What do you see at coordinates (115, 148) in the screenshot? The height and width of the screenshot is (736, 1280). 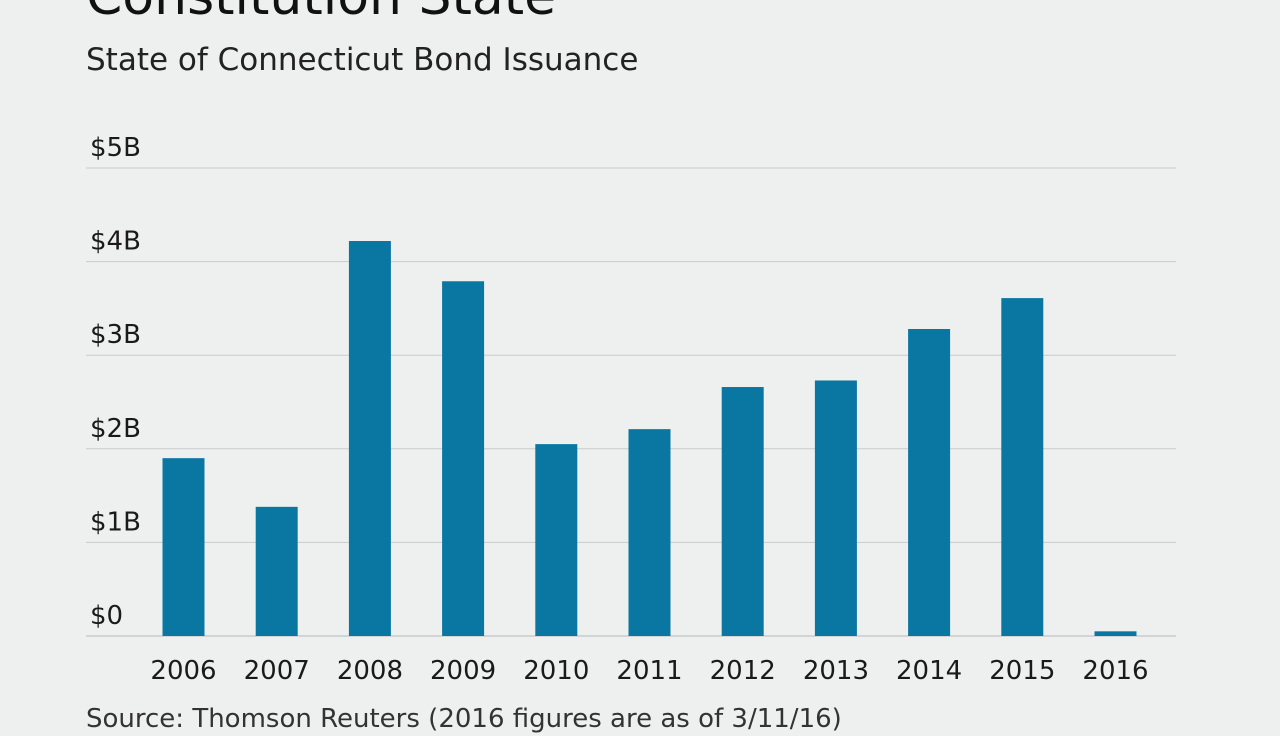 I see `y-tick-label: $5B` at bounding box center [115, 148].